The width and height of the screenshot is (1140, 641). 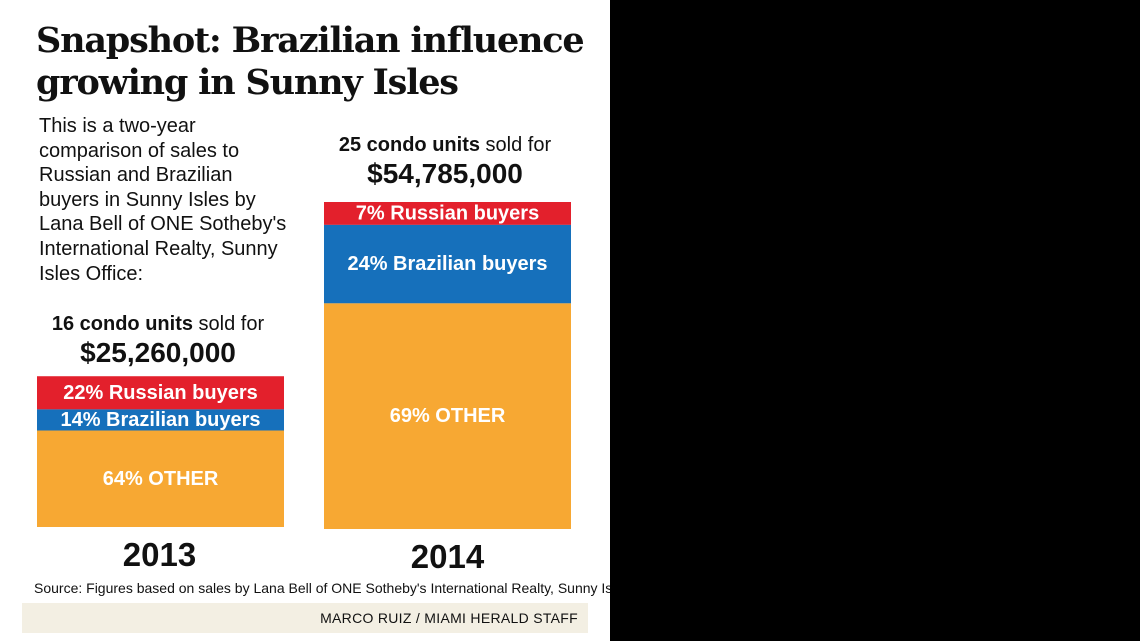 What do you see at coordinates (409, 145) in the screenshot?
I see `units-count-2014: 25 condo units` at bounding box center [409, 145].